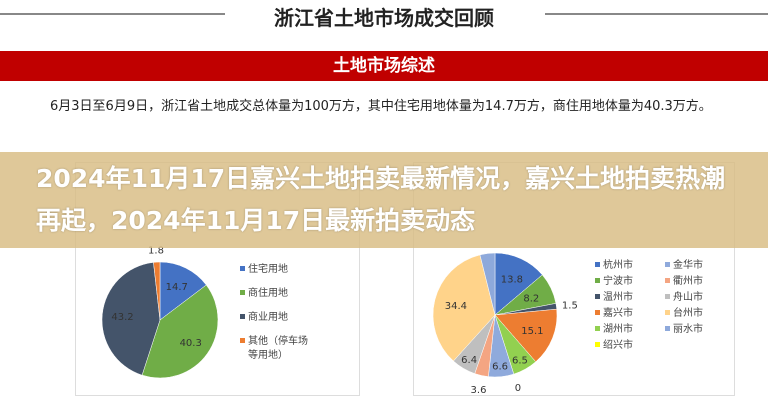 This screenshot has height=400, width=768. Describe the element at coordinates (268, 292) in the screenshot. I see `legend-label: 商住用地` at that location.